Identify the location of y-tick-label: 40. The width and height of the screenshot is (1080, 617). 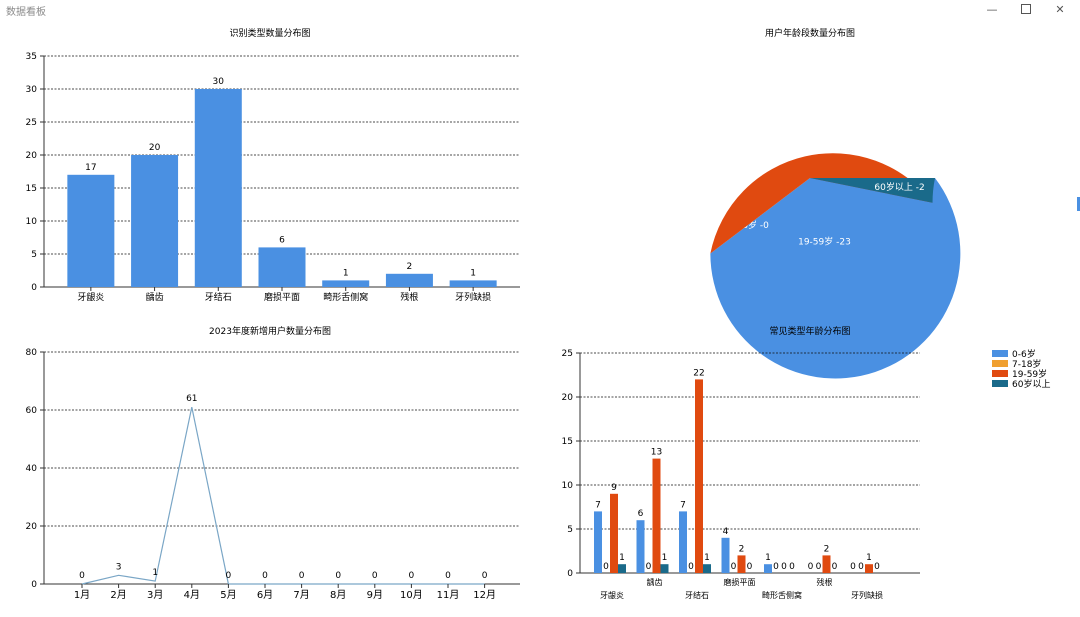
(32, 469).